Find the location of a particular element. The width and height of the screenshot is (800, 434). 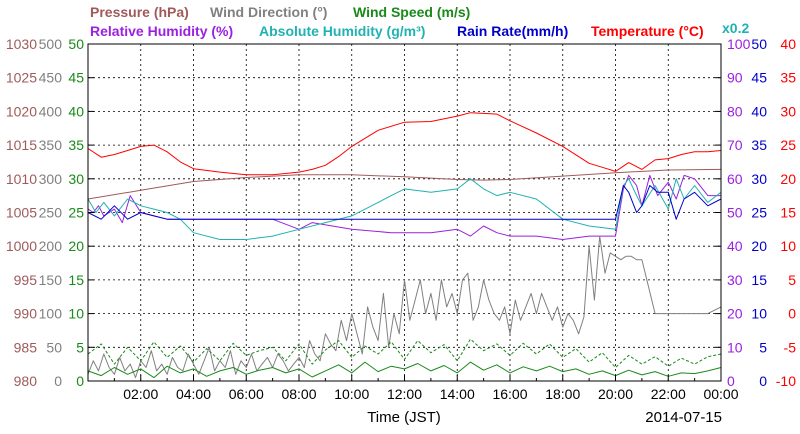

legend-absolute-humidity: Absolute Humidity (g/m³) is located at coordinates (342, 31).